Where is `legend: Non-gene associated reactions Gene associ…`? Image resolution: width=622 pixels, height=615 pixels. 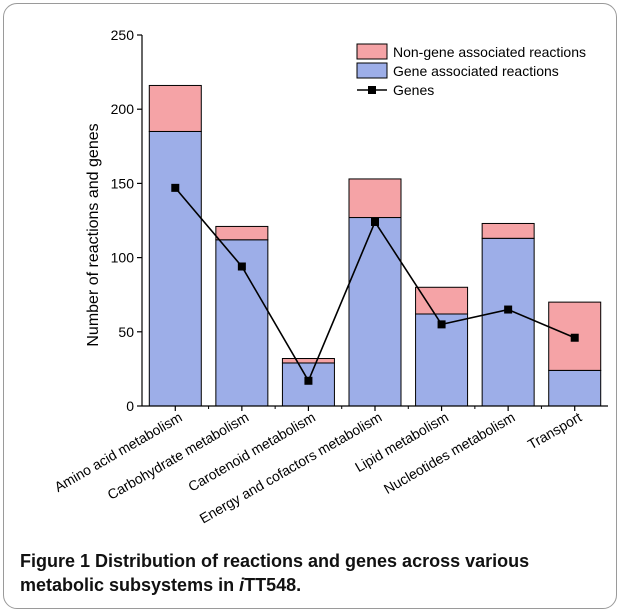 legend: Non-gene associated reactions Gene associ… is located at coordinates (471, 70).